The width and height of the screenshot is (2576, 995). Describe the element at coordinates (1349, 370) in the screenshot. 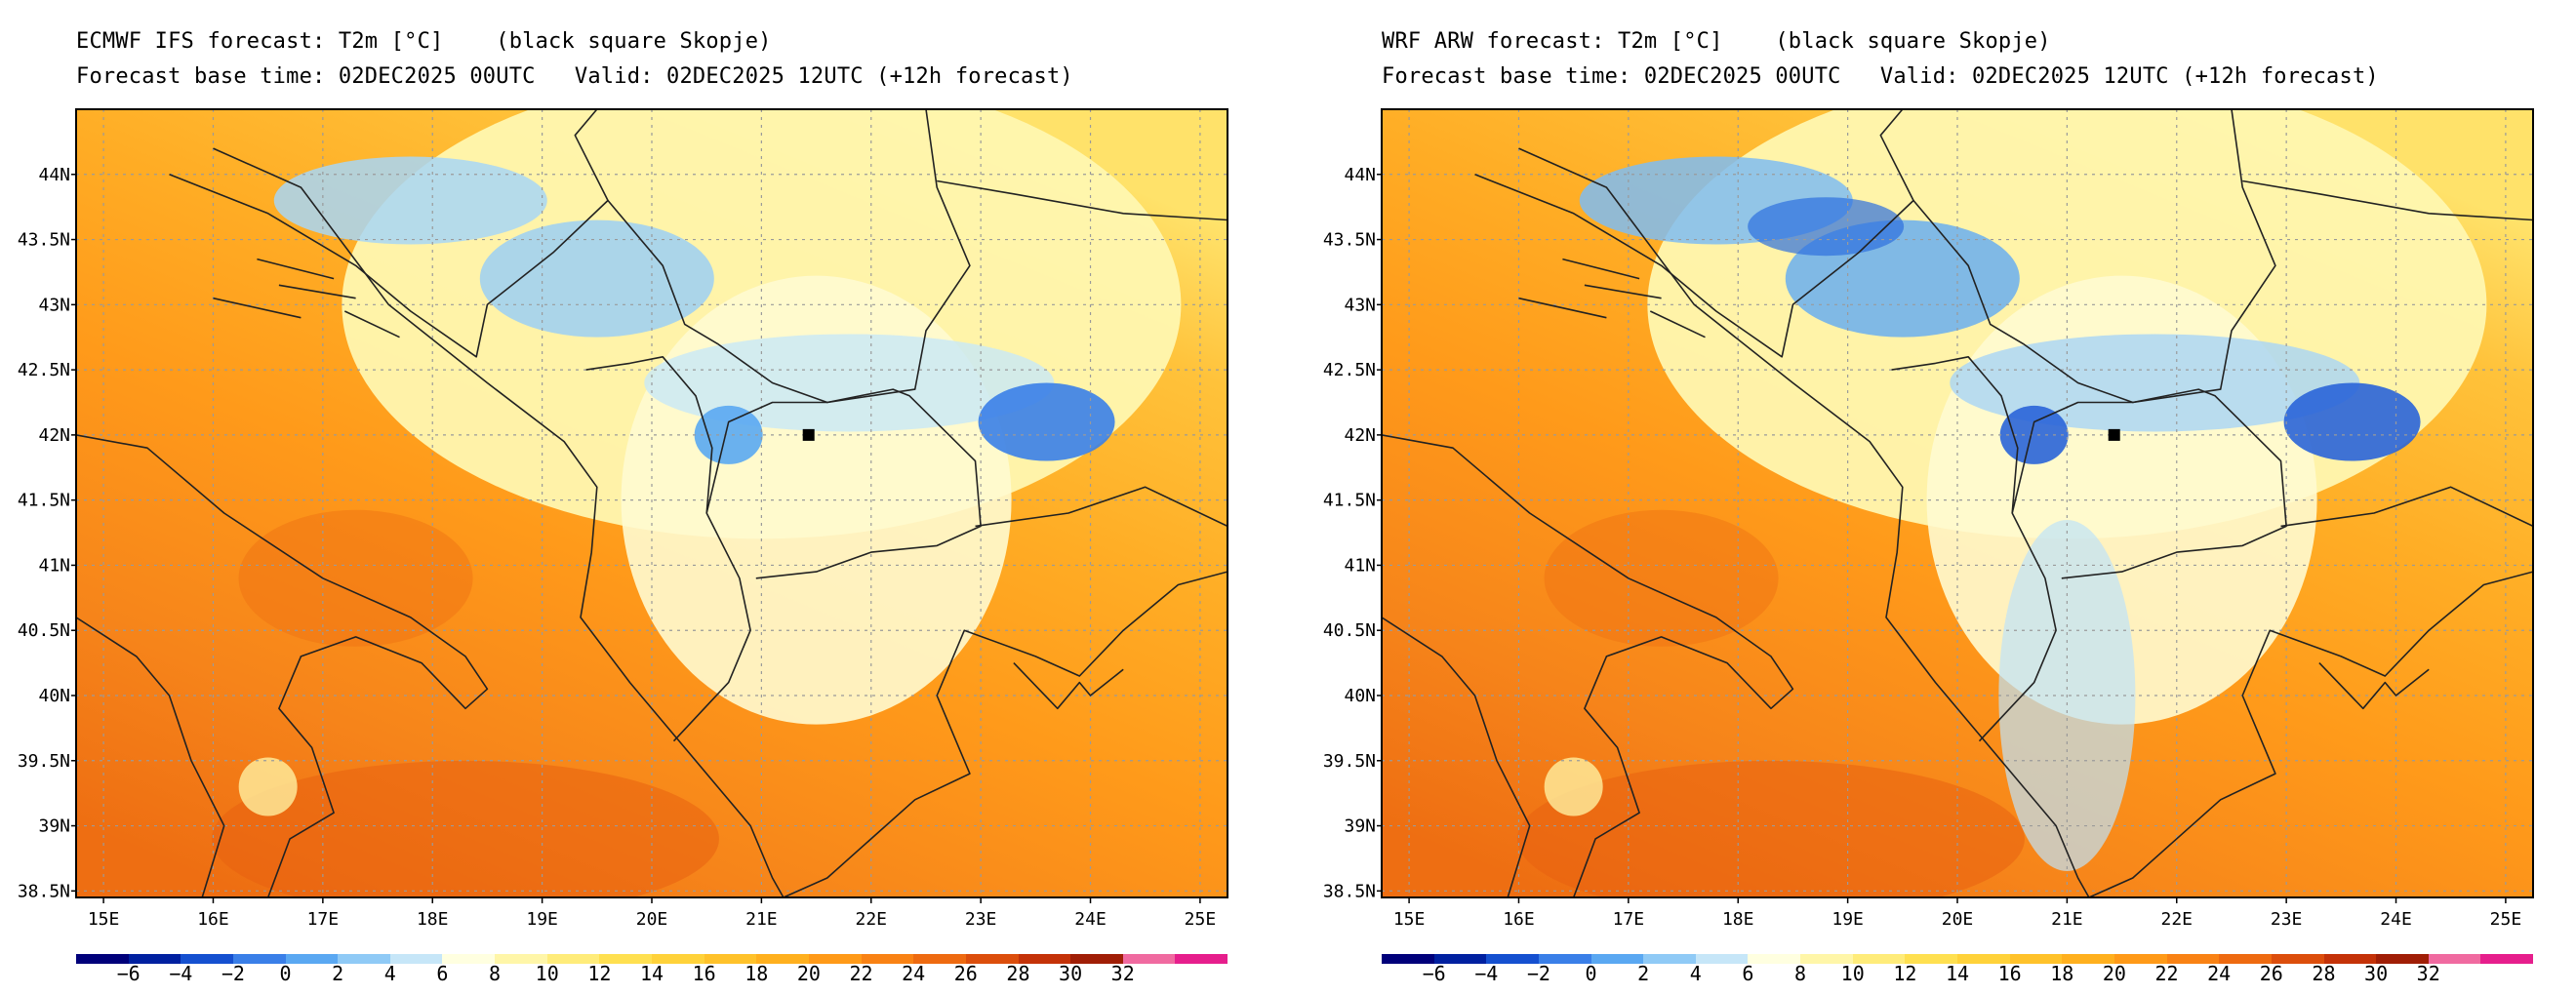

I see `lat-tick-label: 42.5N` at that location.